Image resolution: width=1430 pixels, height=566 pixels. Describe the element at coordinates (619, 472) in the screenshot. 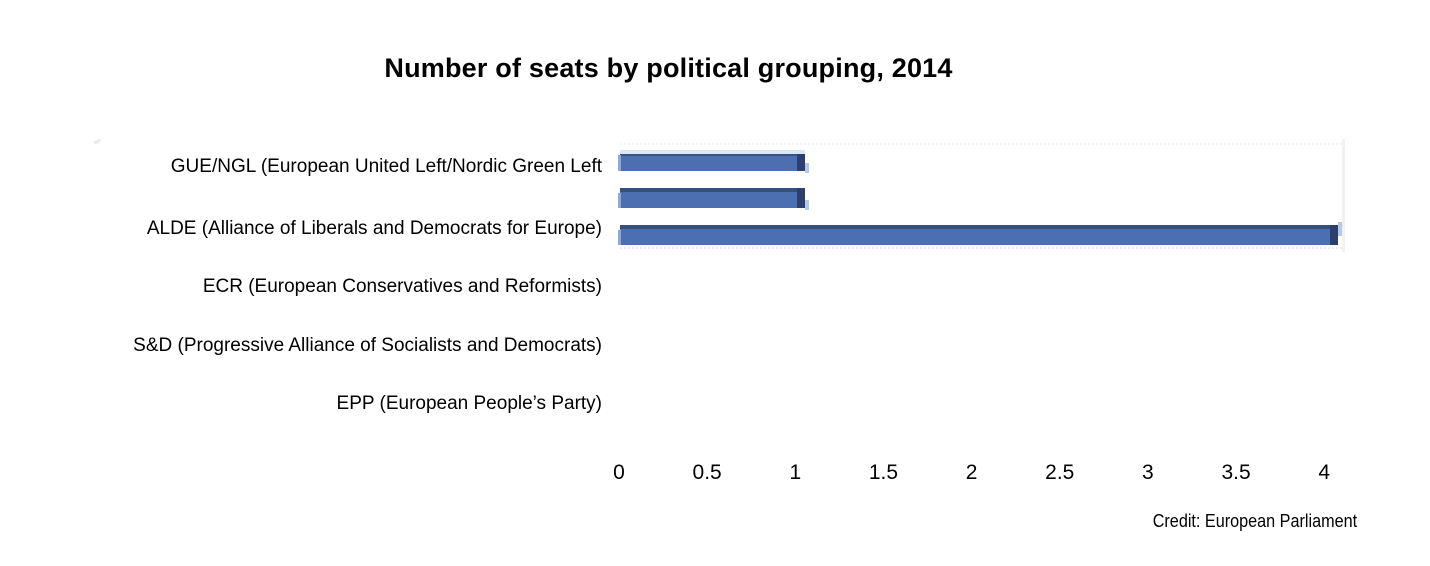

I see `x-tick-label: 0` at that location.